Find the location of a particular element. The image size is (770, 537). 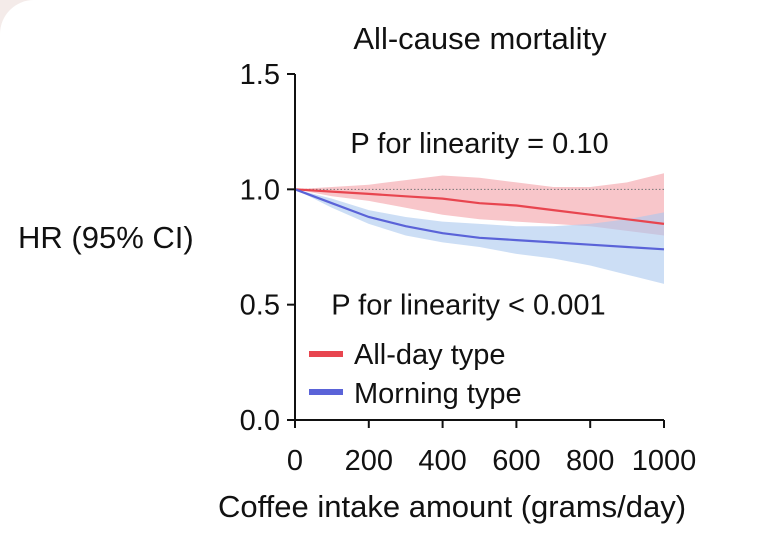

annotation-p-linearity-all-day: P for linearity = 0.10 is located at coordinates (479, 144).